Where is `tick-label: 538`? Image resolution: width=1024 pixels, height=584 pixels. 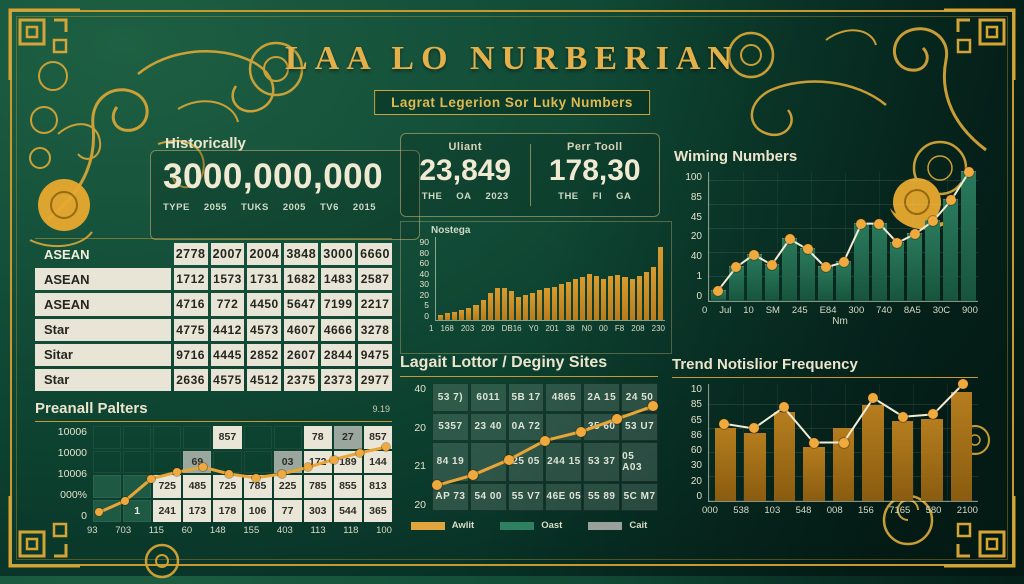
tick-label: 538 is located at coordinates (741, 510).